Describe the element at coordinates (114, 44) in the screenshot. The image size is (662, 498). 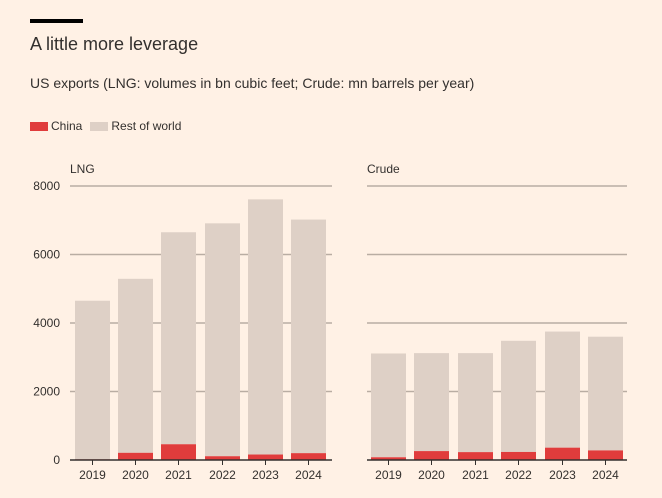
I see `chart-title: A little more leverage` at that location.